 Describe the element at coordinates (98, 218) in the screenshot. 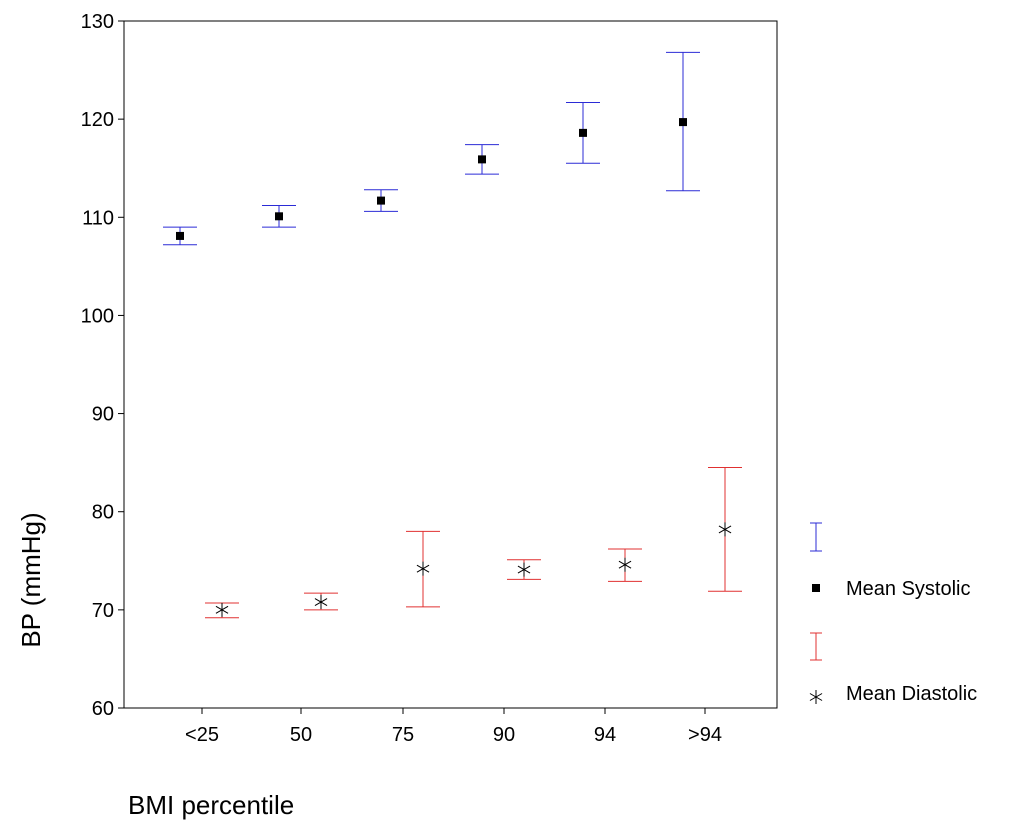

I see `y-tick-label: 110` at that location.